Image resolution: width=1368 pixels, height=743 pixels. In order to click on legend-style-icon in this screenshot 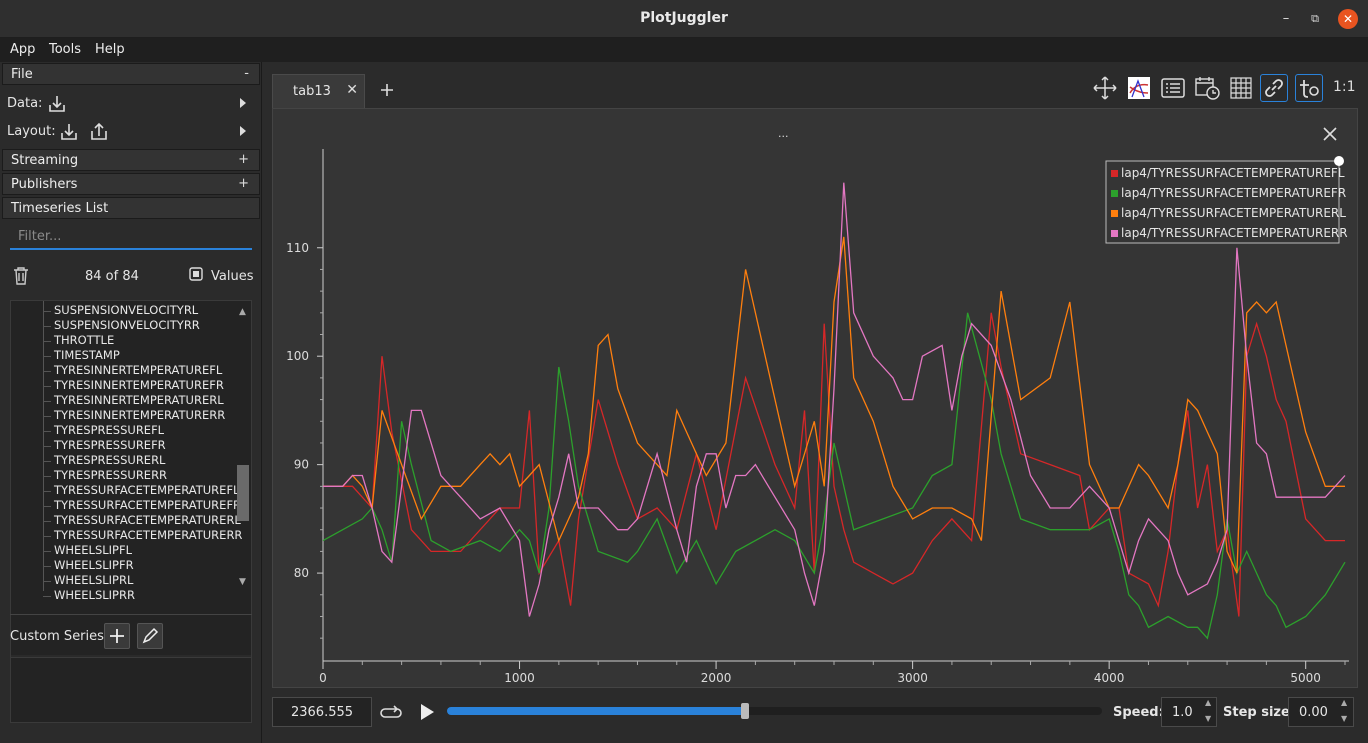, I will do `click(1139, 88)`.